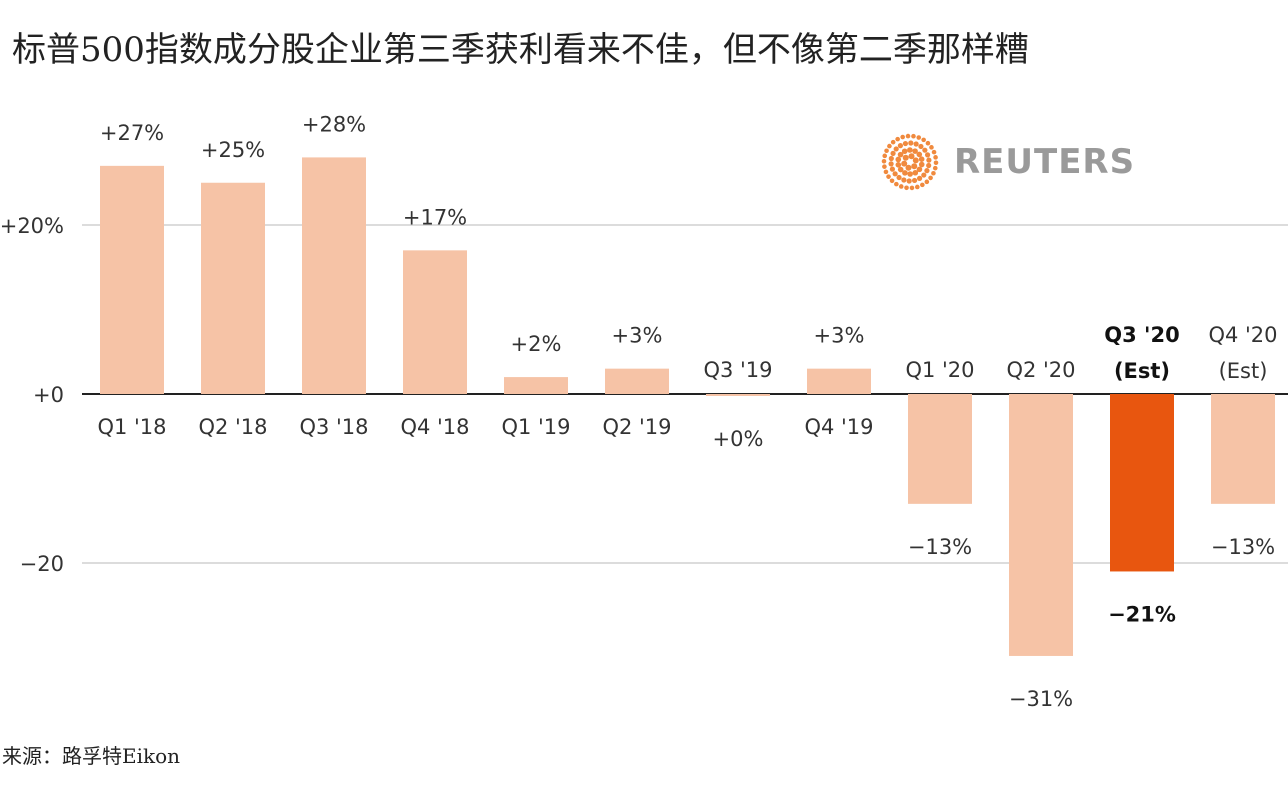 This screenshot has width=1288, height=800. What do you see at coordinates (1006, 162) in the screenshot?
I see `reuters-logo: REUTERS` at bounding box center [1006, 162].